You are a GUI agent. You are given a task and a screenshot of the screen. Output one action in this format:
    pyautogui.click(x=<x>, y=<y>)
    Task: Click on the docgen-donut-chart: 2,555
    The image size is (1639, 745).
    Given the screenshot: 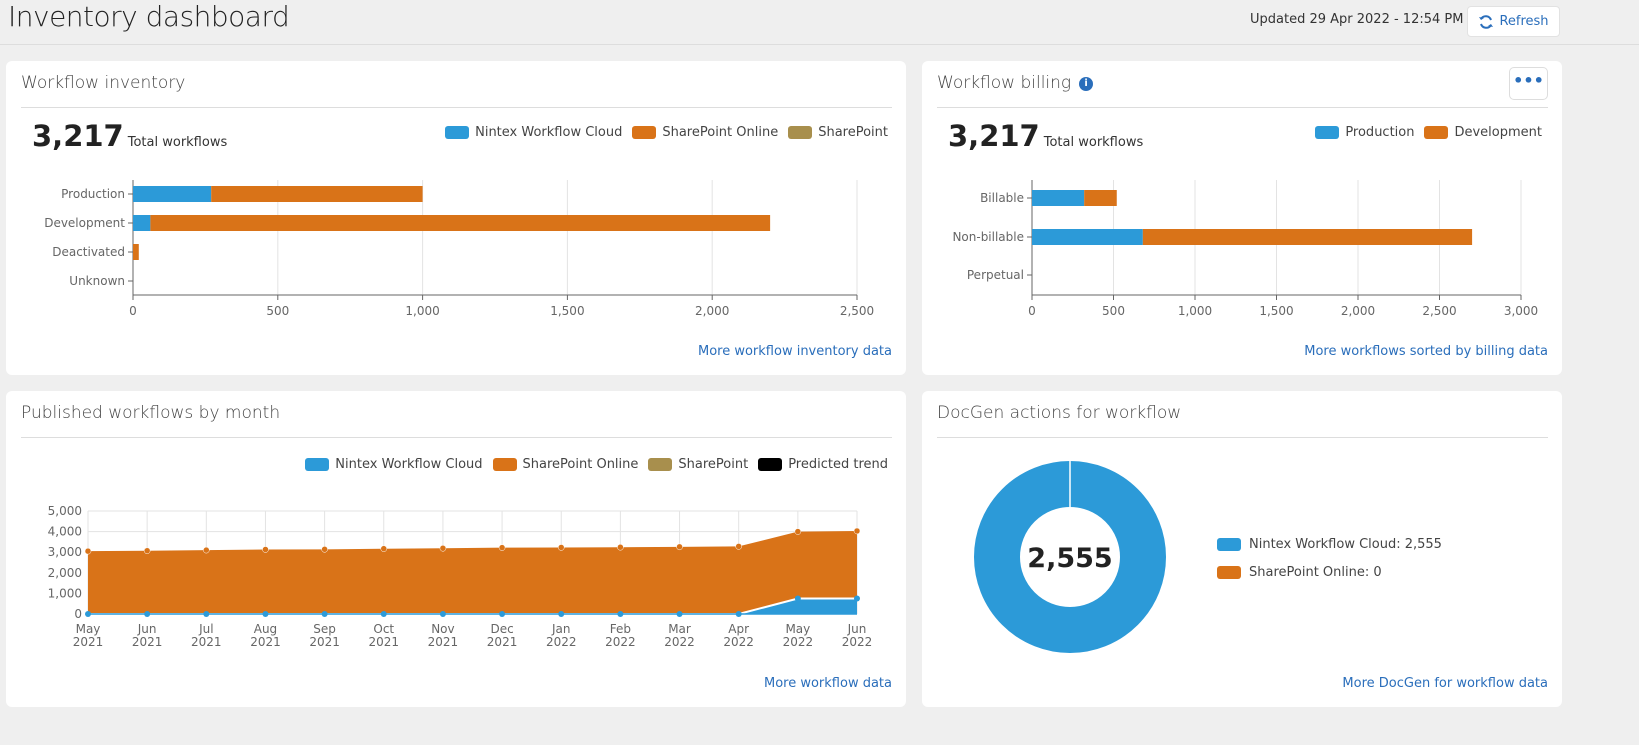 What is the action you would take?
    pyautogui.click(x=1070, y=557)
    